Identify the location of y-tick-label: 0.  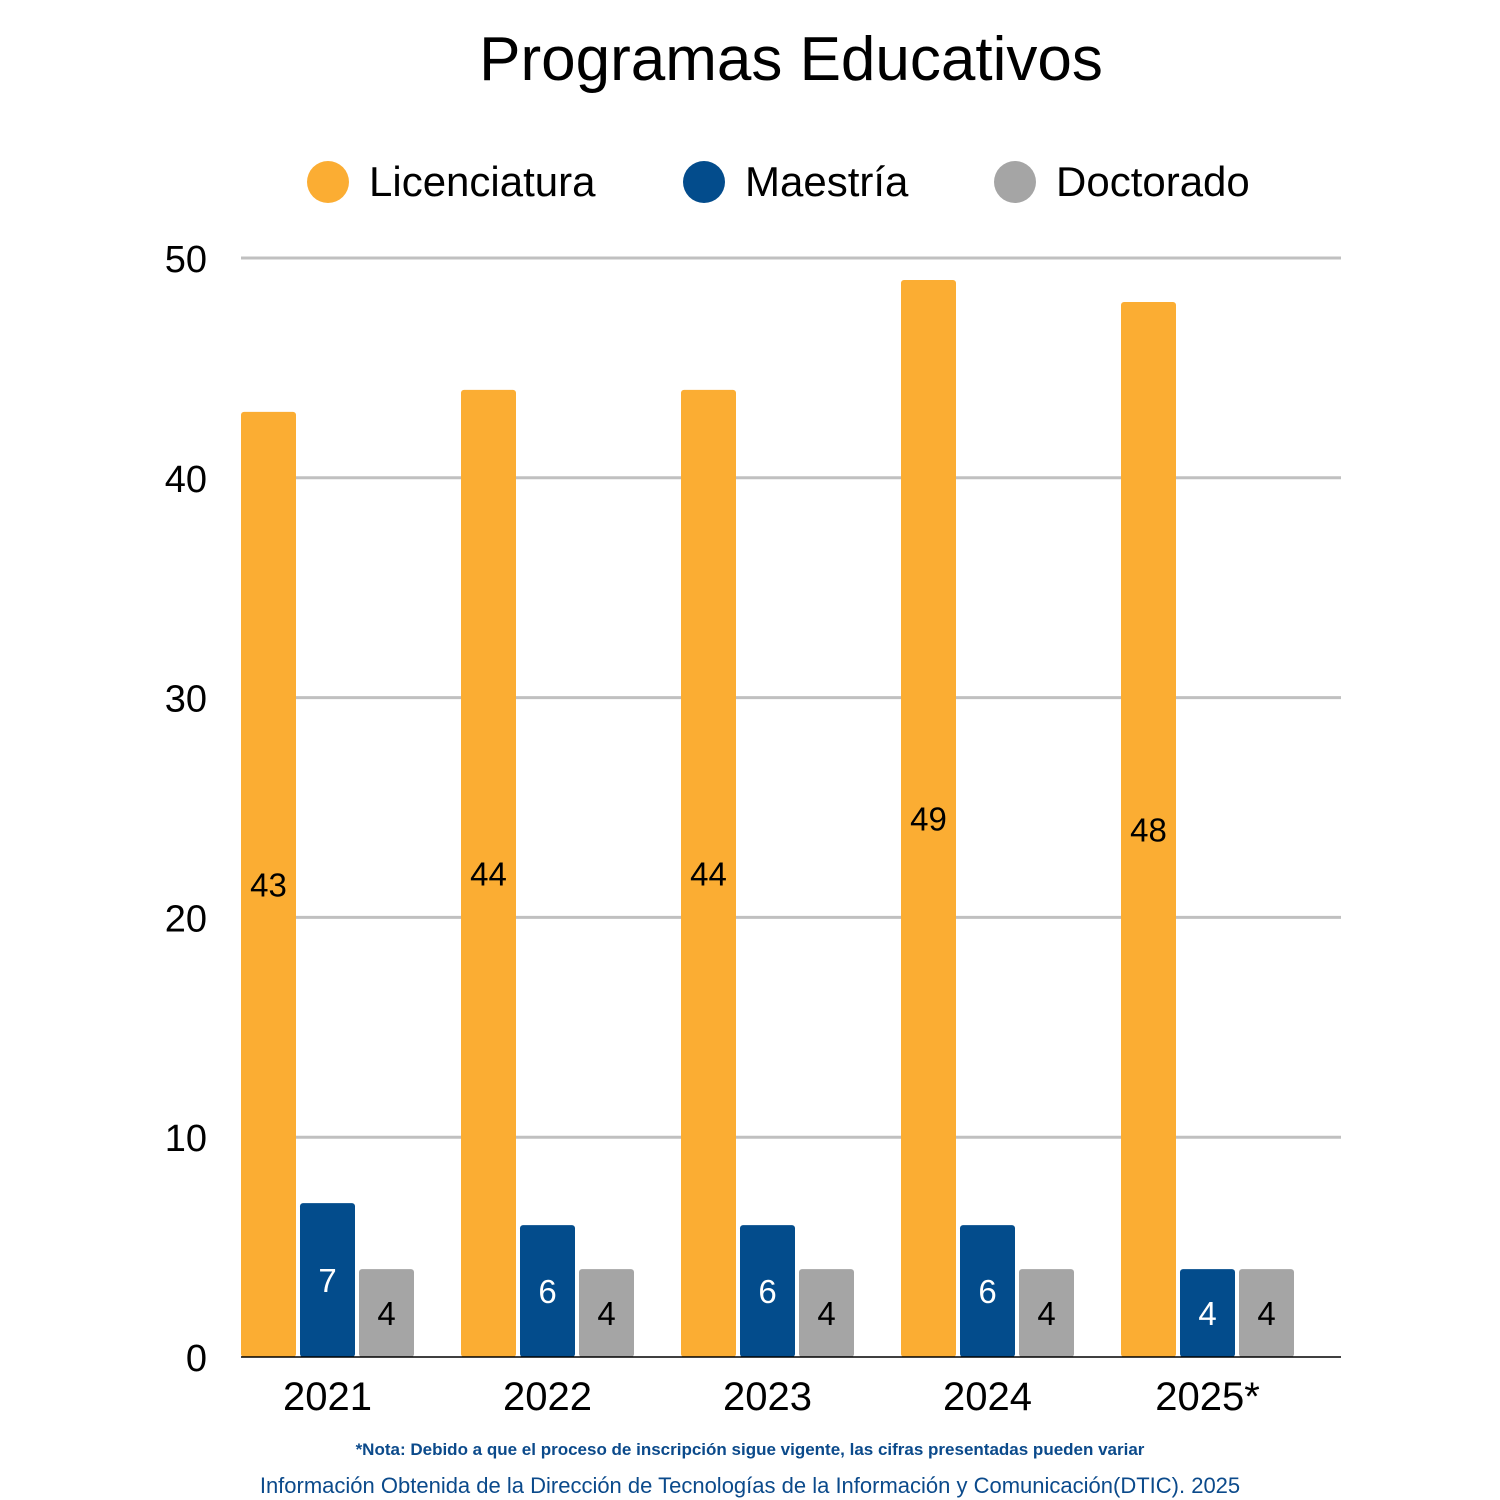
(196, 1359).